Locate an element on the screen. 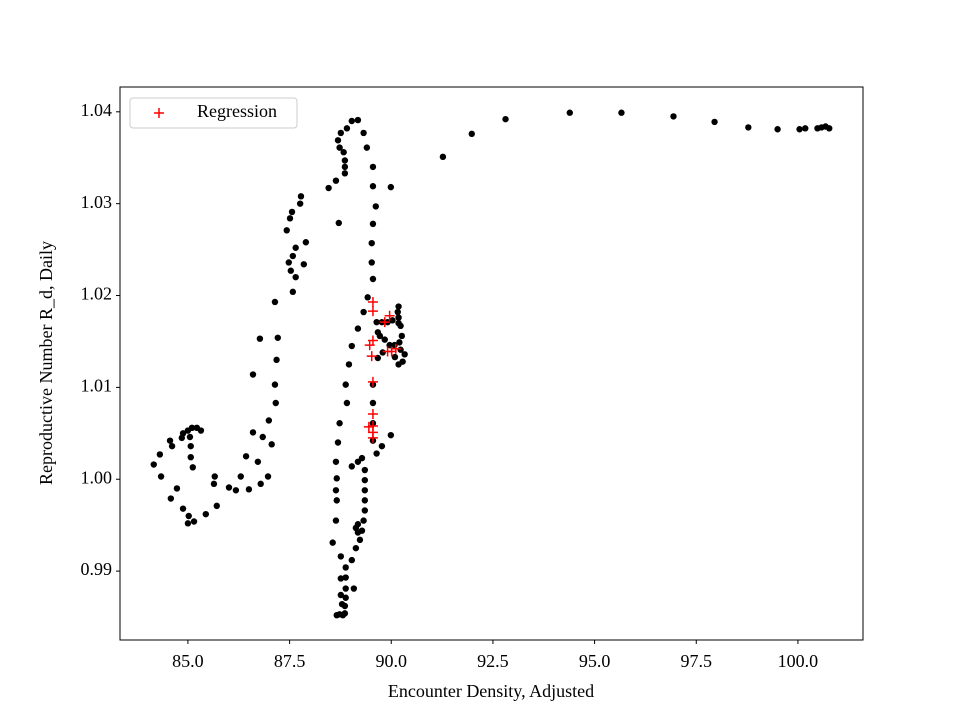  legend-label: Regression is located at coordinates (237, 111).